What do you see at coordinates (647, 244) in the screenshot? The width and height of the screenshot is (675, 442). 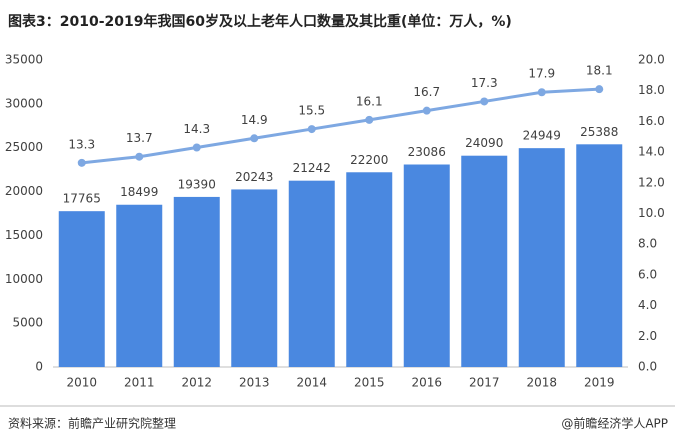 I see `y2-tick-label: 8.0` at bounding box center [647, 244].